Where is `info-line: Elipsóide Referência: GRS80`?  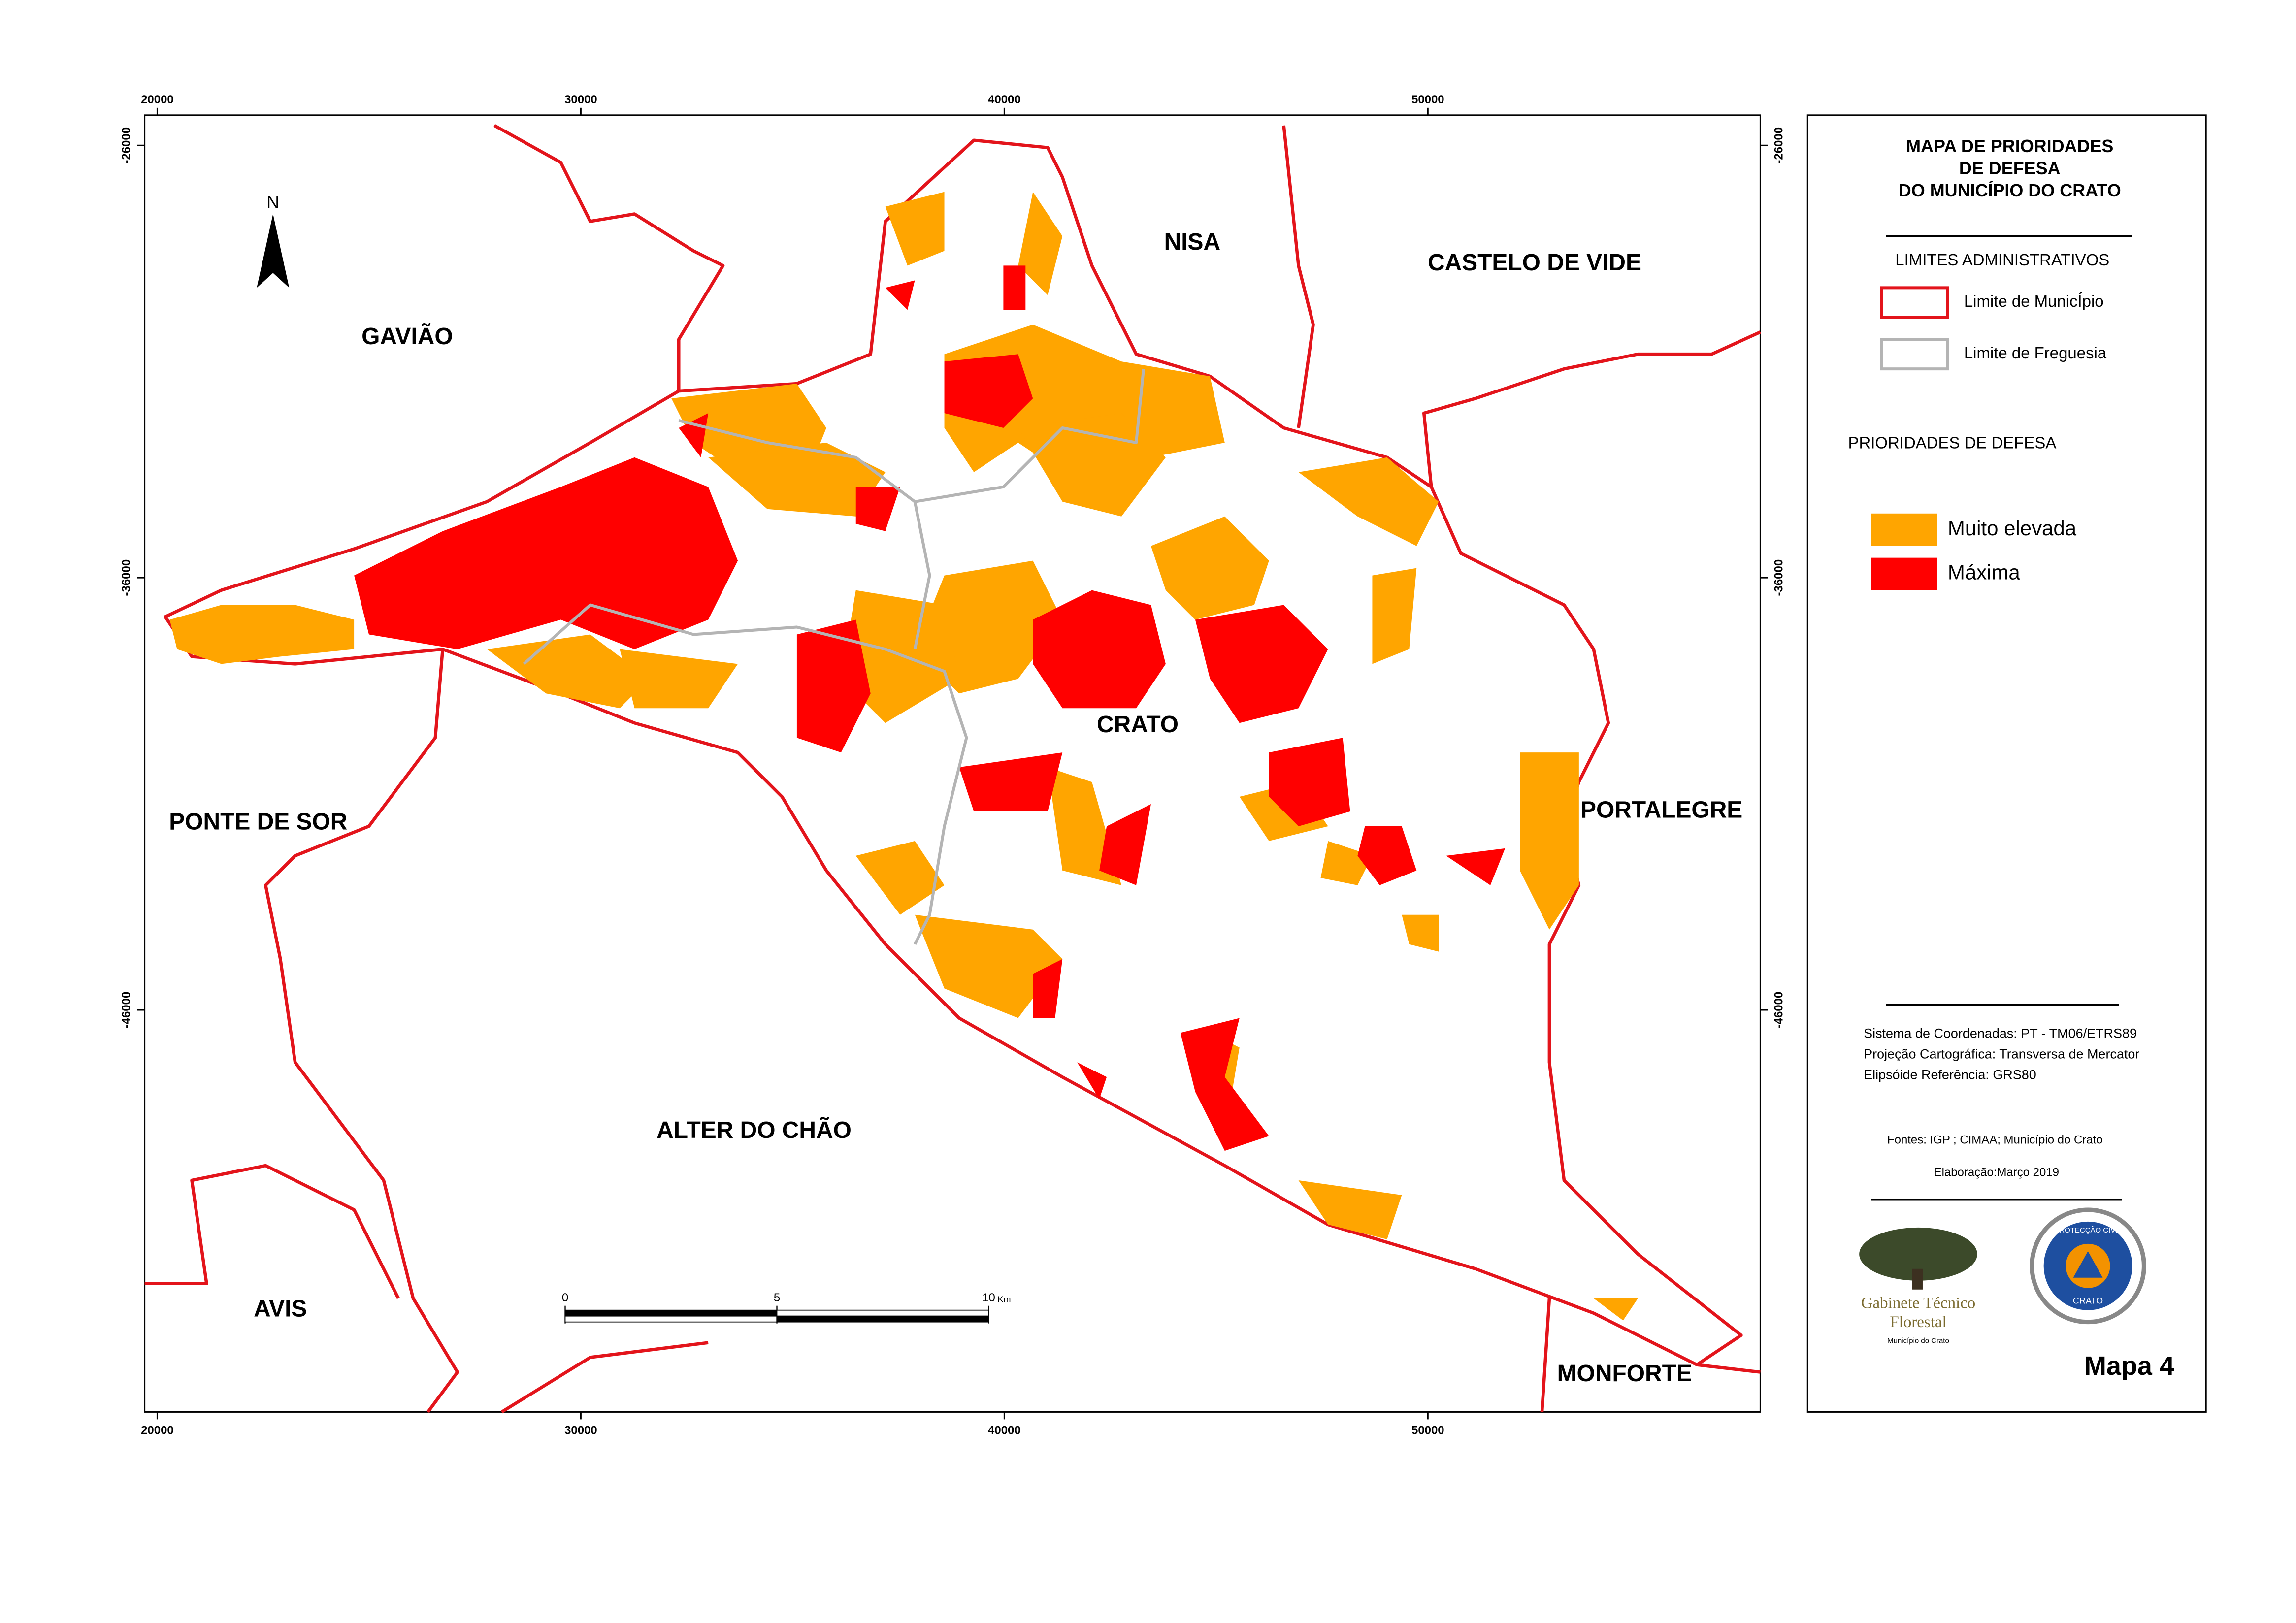 info-line: Elipsóide Referência: GRS80 is located at coordinates (1950, 1074).